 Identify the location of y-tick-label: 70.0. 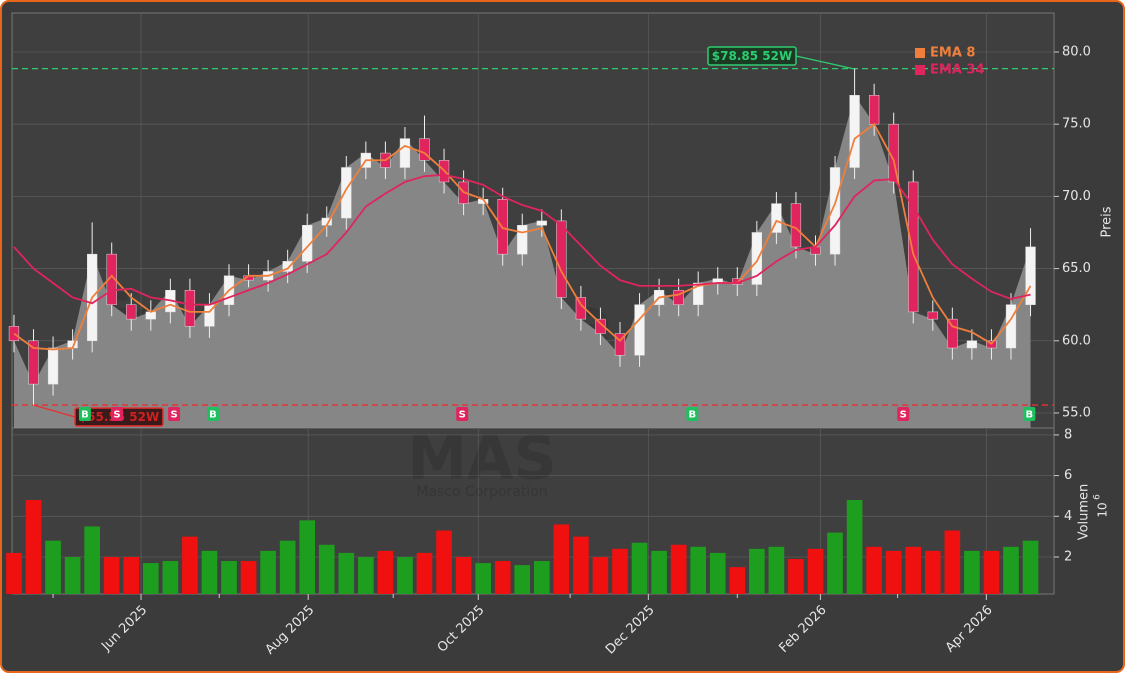
(1076, 196).